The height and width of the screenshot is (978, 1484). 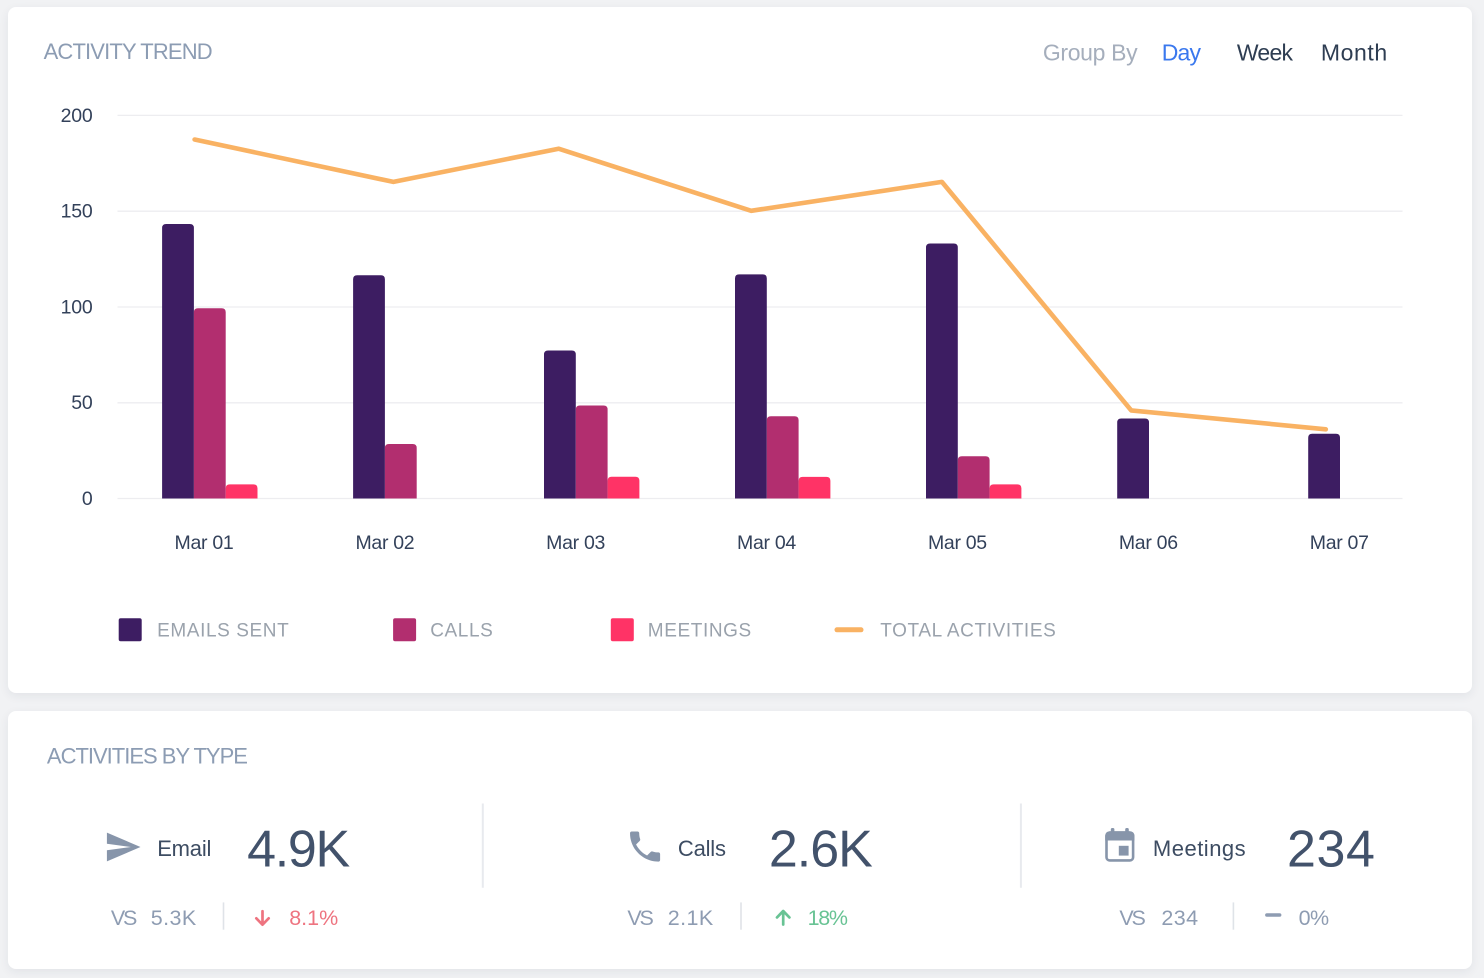 What do you see at coordinates (1354, 53) in the screenshot?
I see `svg-text: Month` at bounding box center [1354, 53].